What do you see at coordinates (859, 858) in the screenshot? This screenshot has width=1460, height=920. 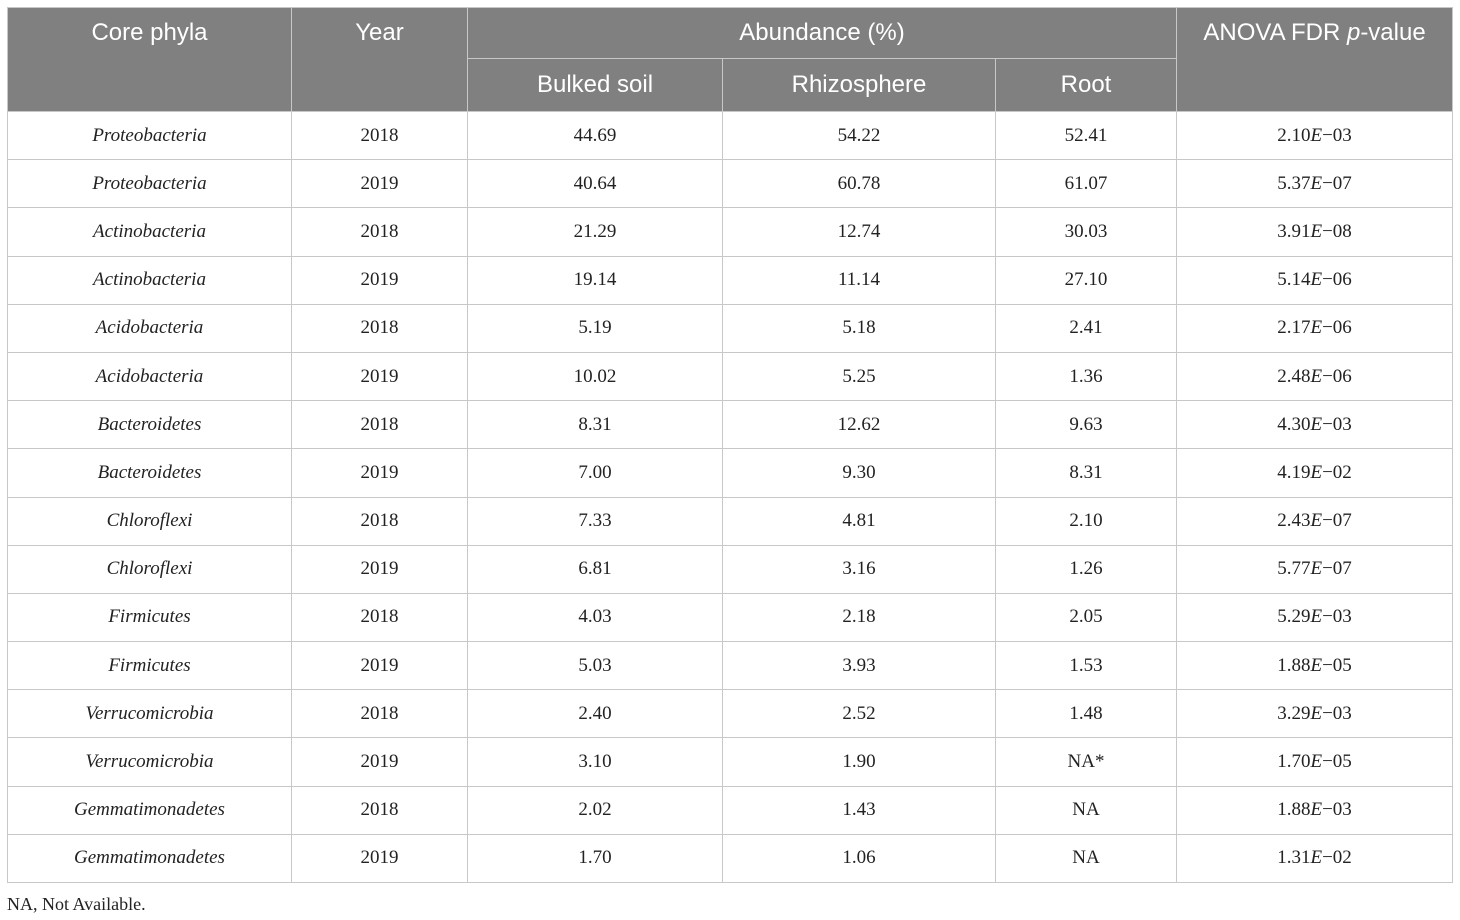 I see `cell-rhizosphere: 1.06` at bounding box center [859, 858].